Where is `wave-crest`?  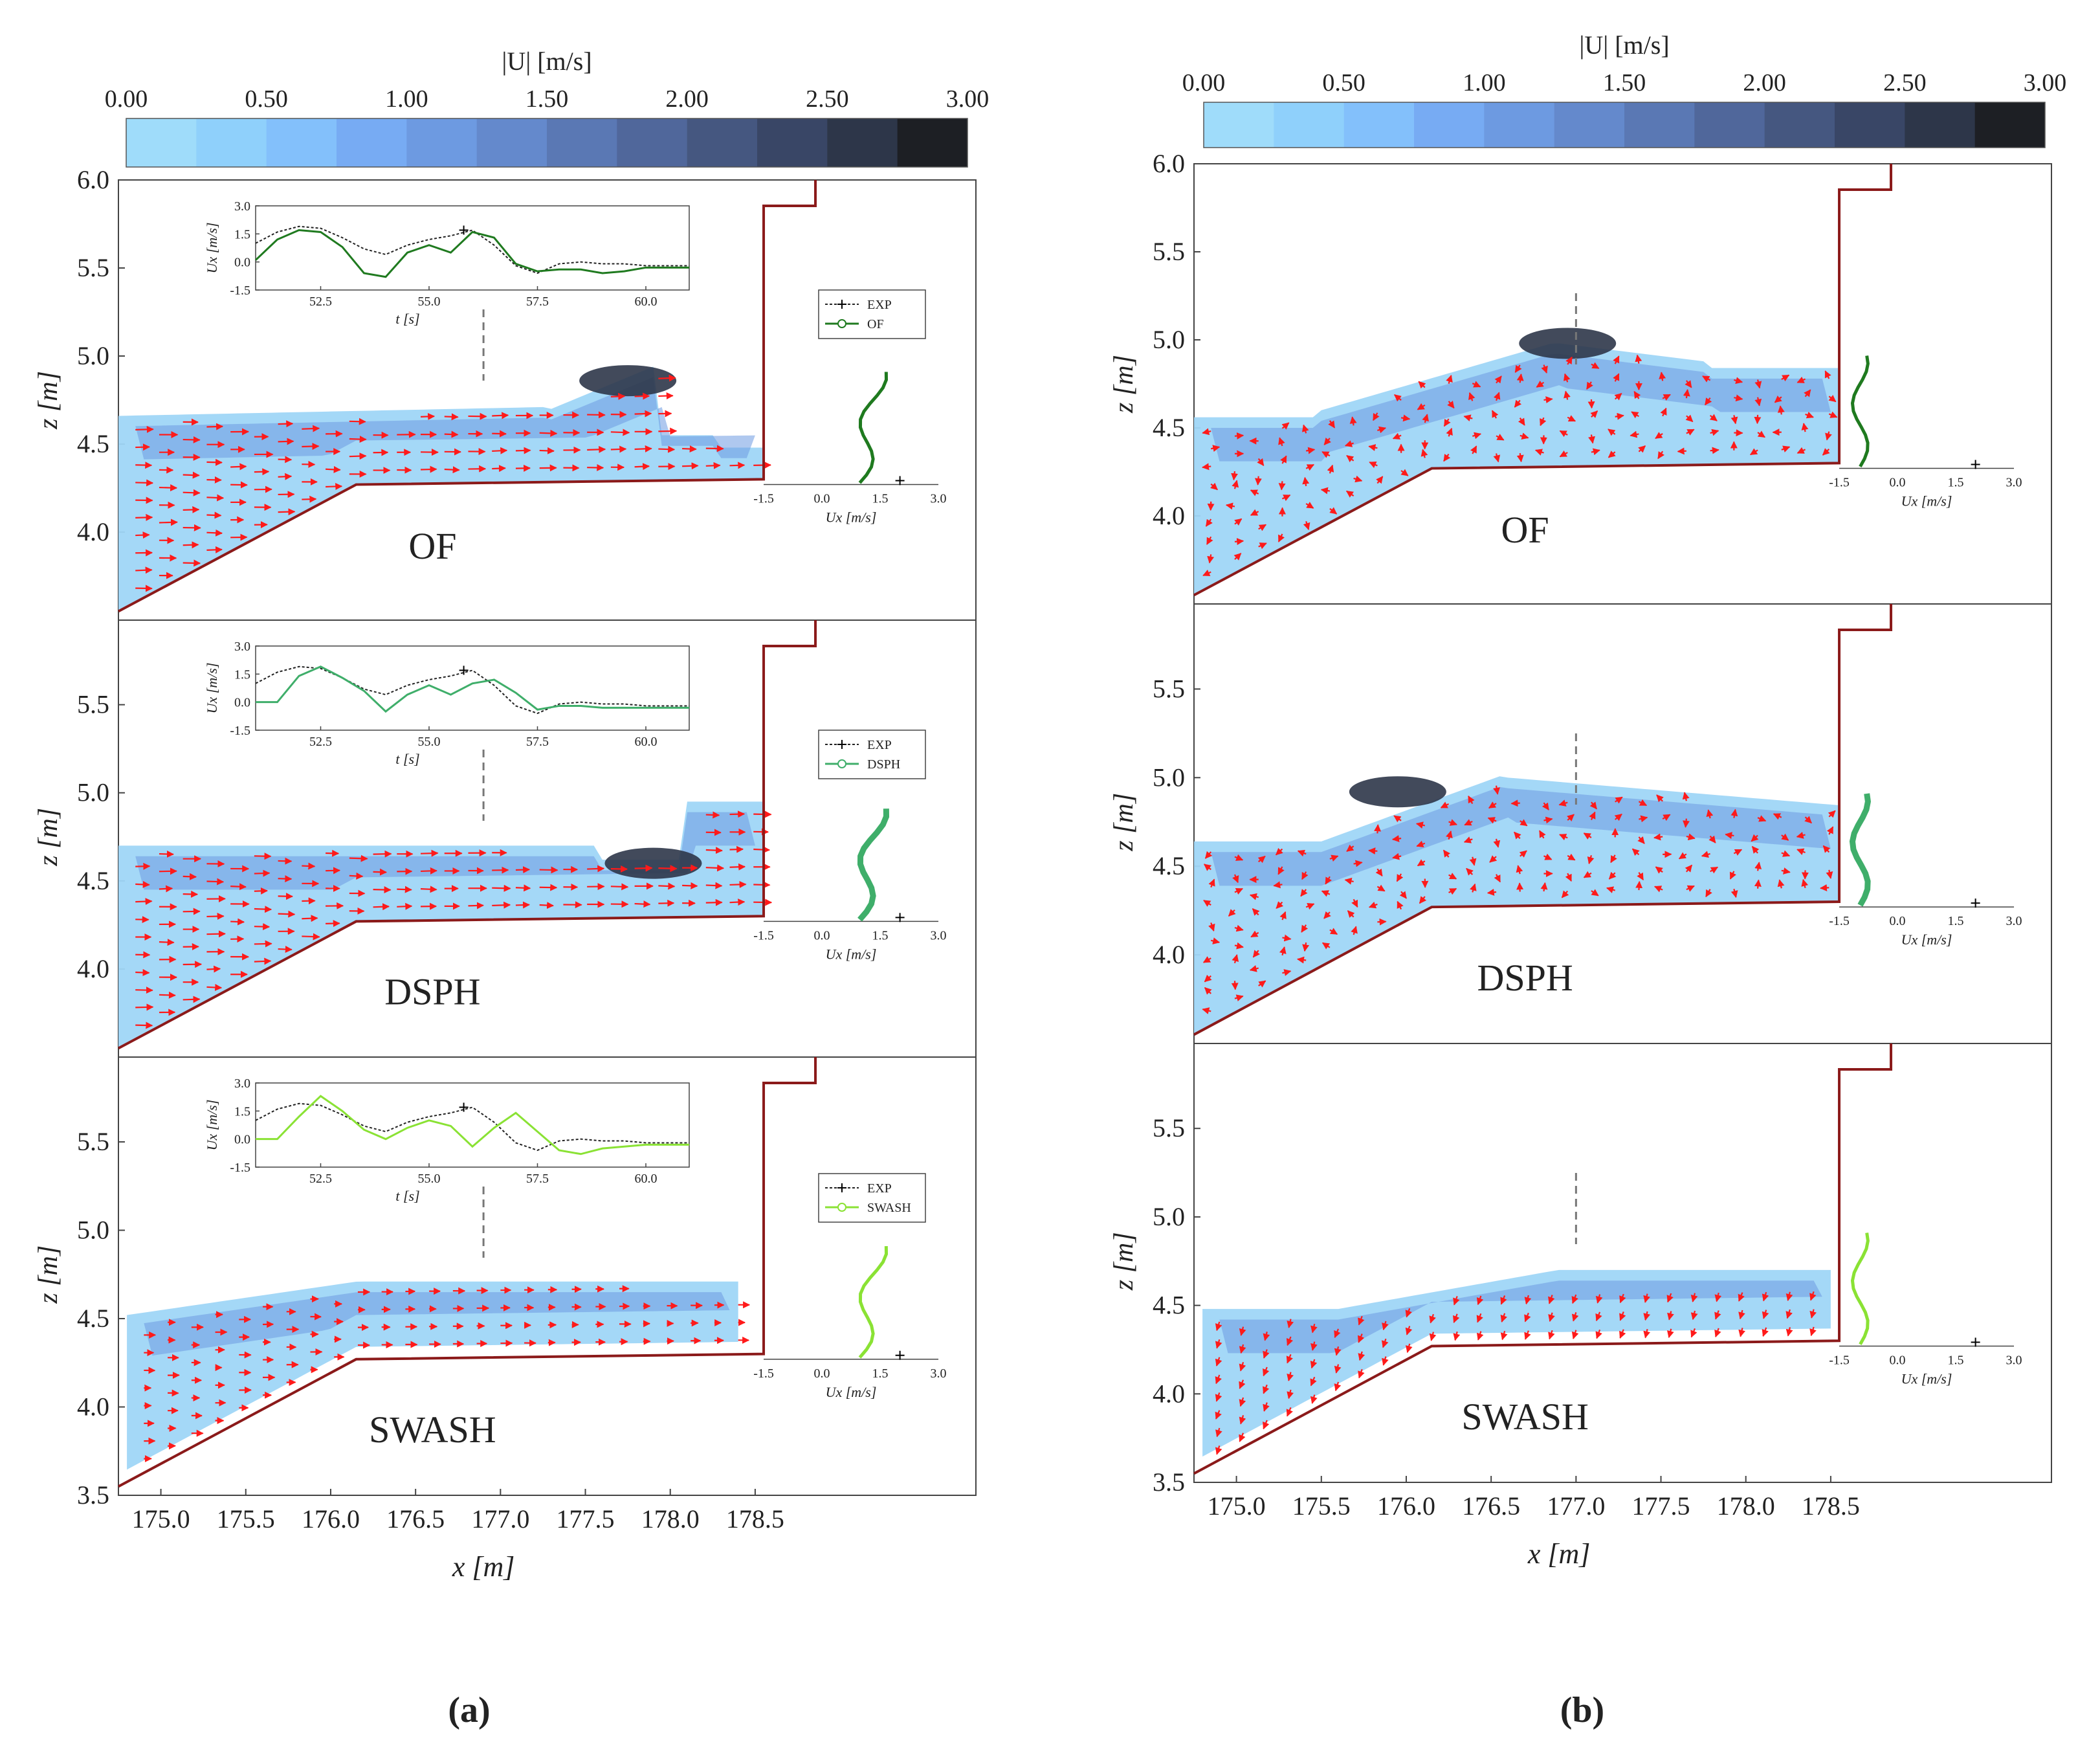 wave-crest is located at coordinates (653, 863).